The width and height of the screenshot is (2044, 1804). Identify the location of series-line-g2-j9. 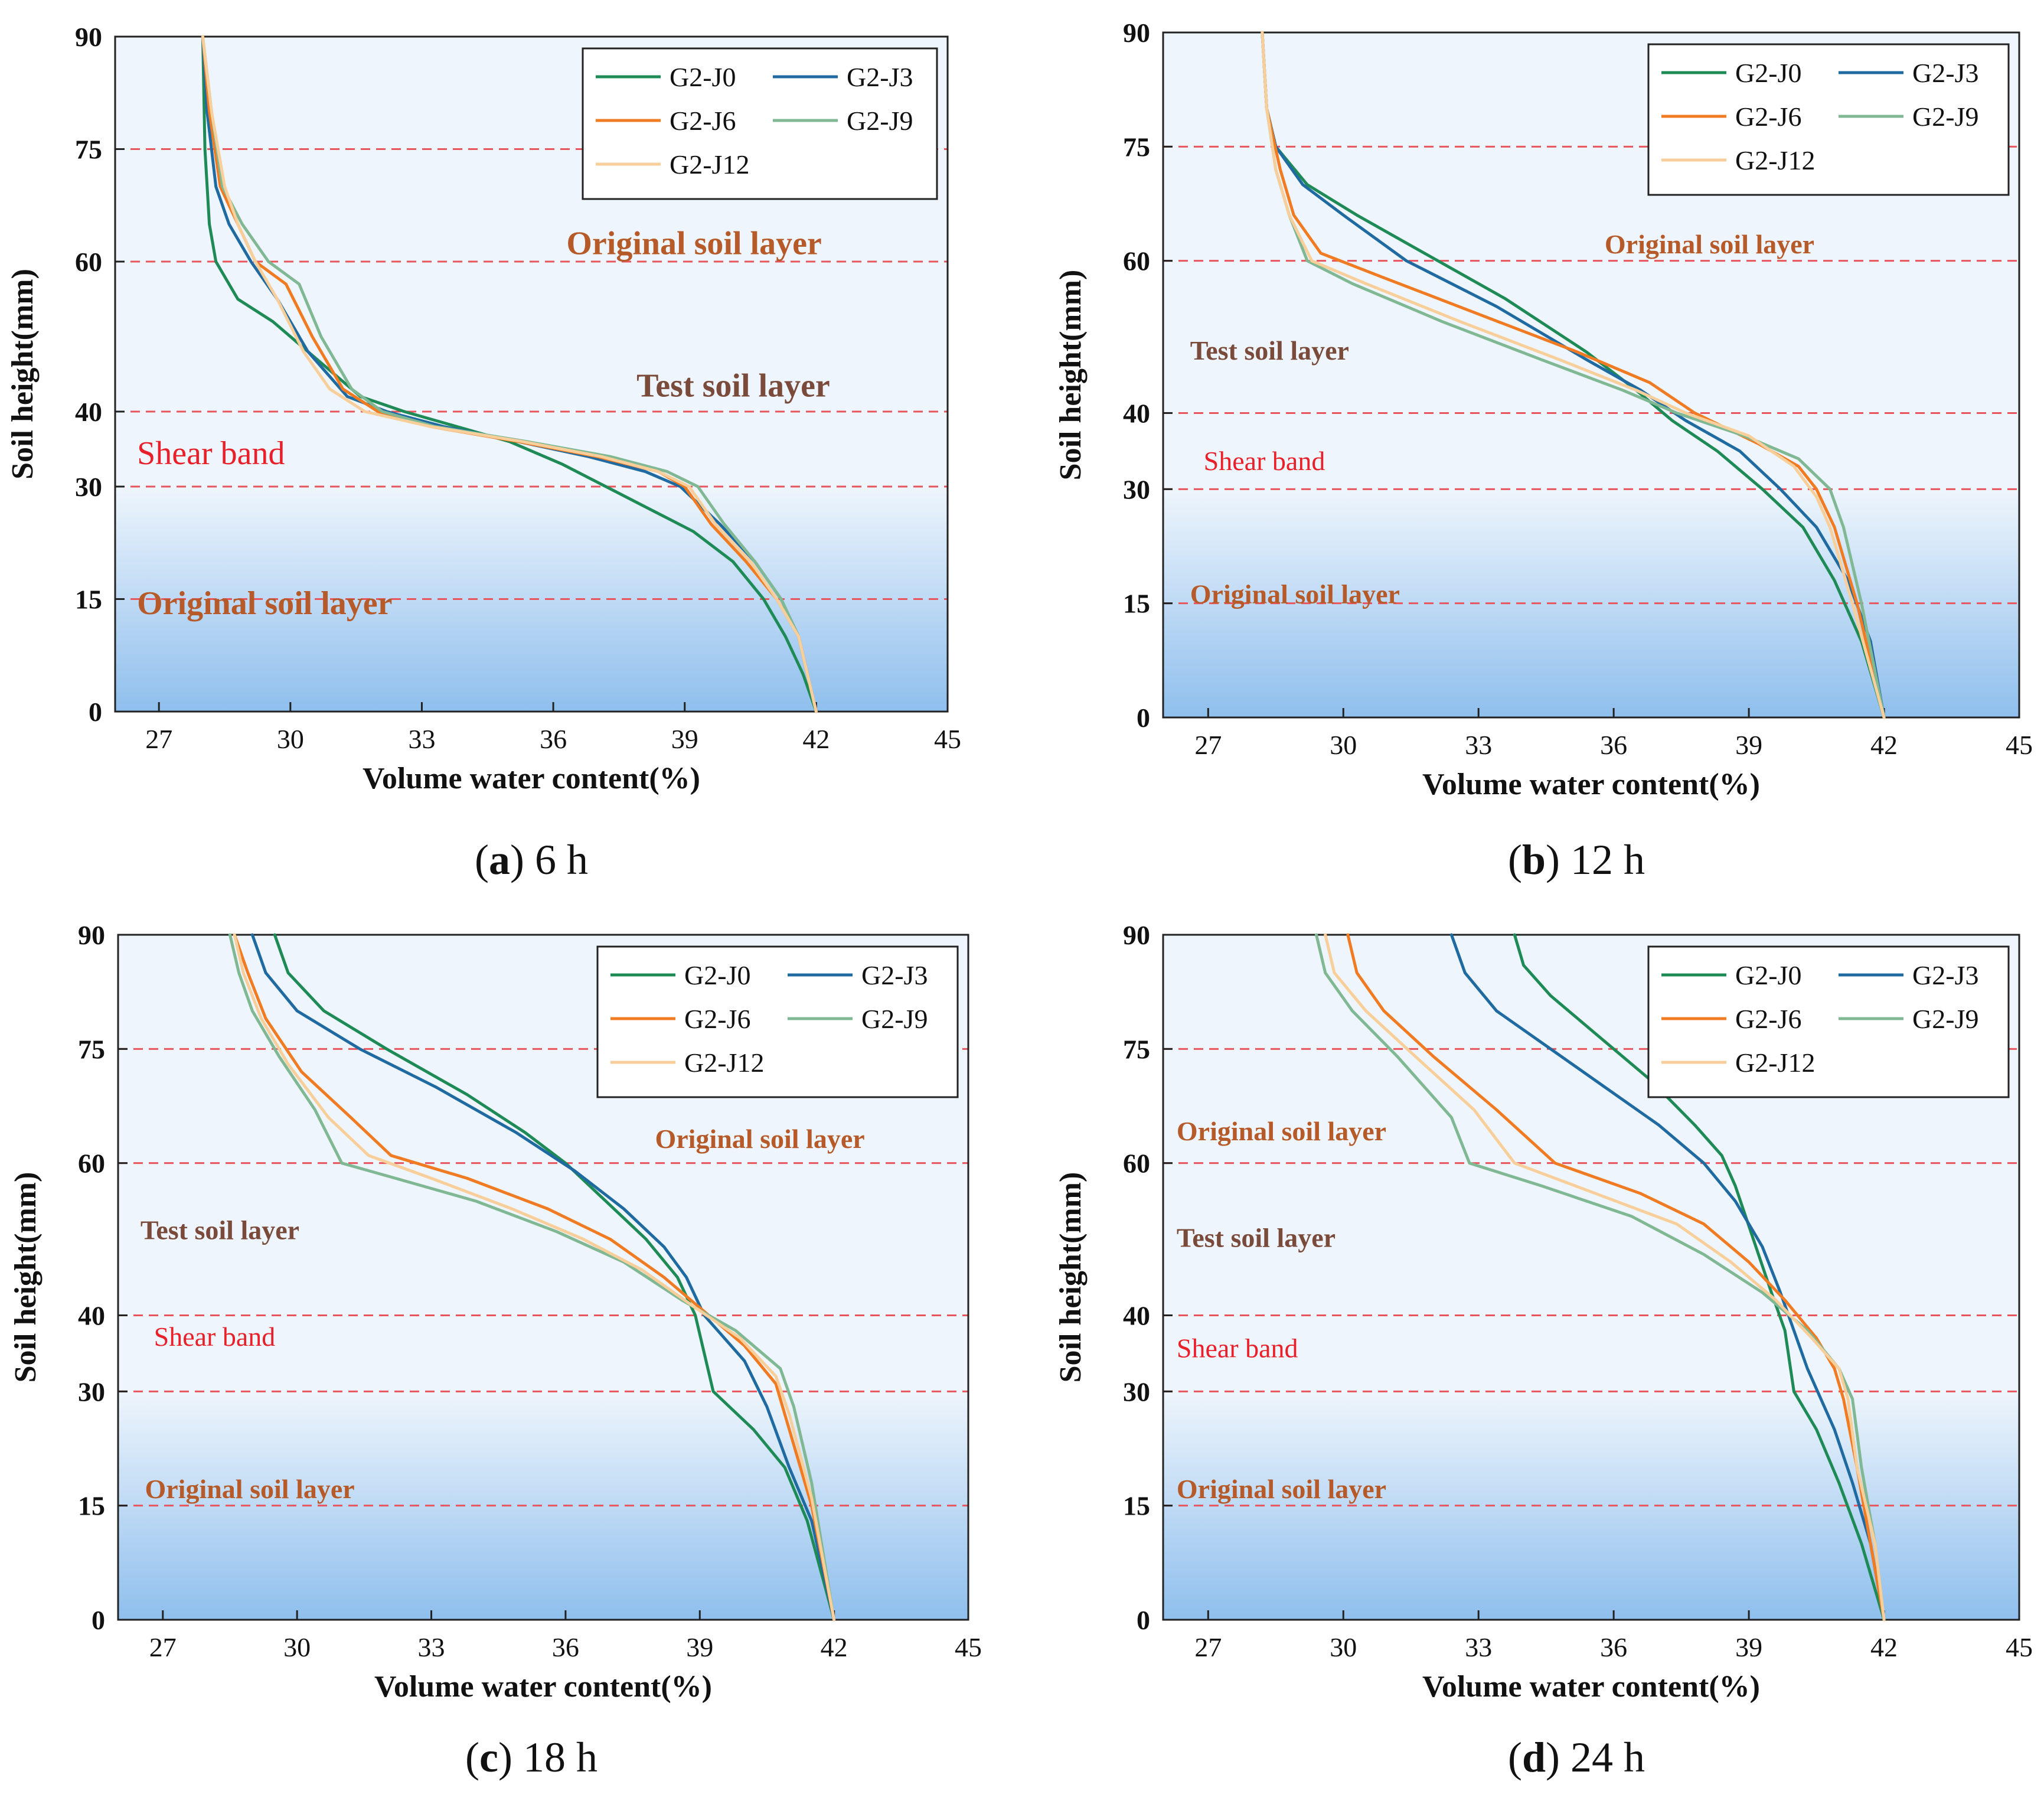
(532, 1277).